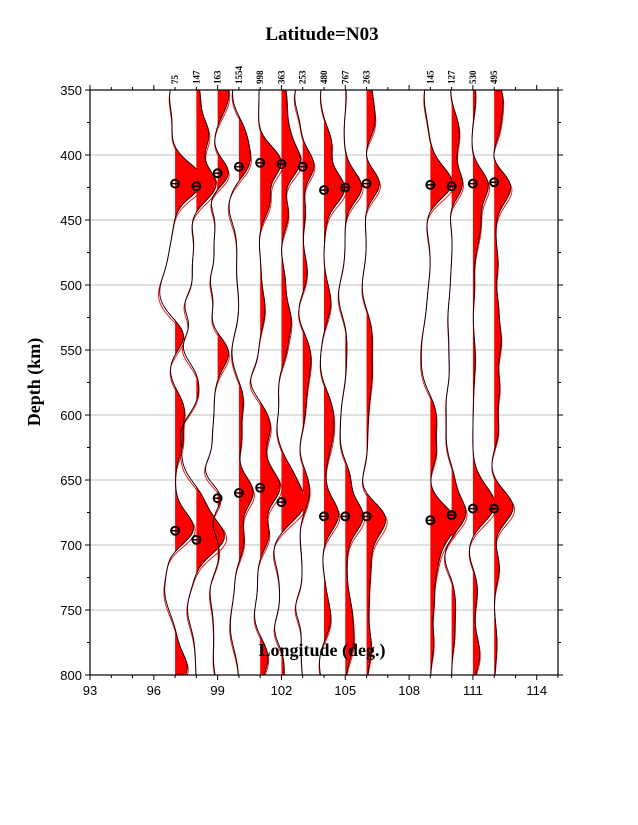  I want to click on y-tick-label: 700, so click(71, 545).